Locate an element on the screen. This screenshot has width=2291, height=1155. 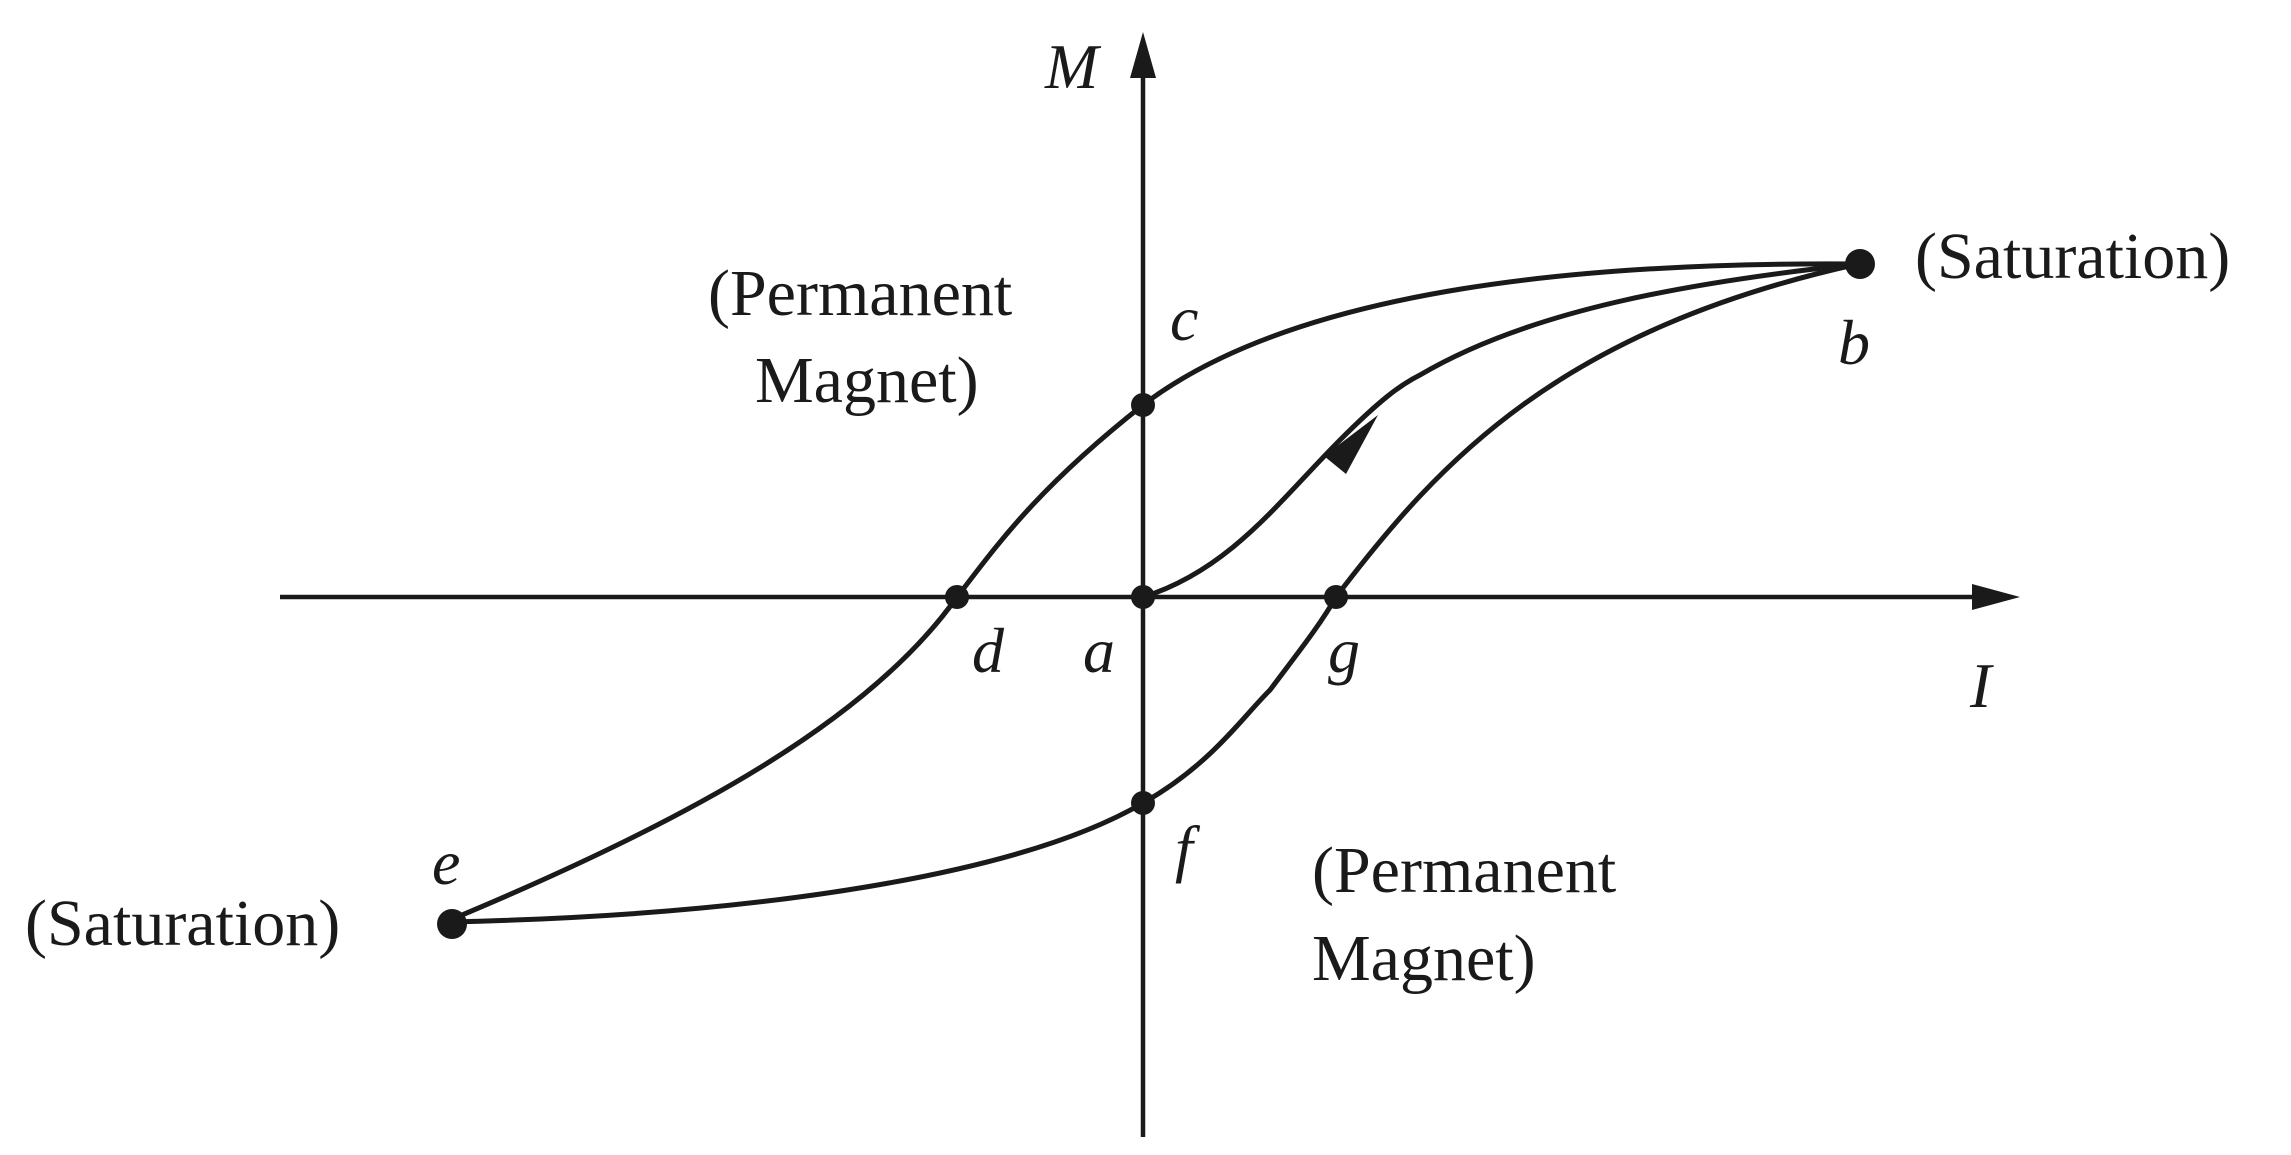
m-axis-label: M is located at coordinates (1073, 66).